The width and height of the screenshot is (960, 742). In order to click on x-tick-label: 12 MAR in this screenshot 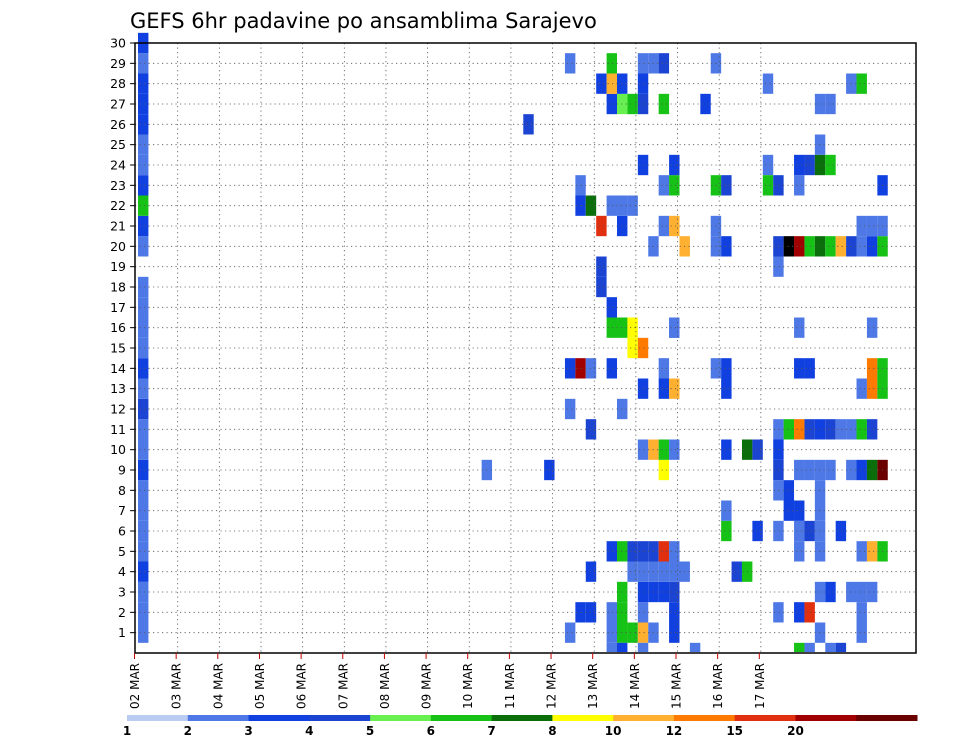, I will do `click(552, 686)`.